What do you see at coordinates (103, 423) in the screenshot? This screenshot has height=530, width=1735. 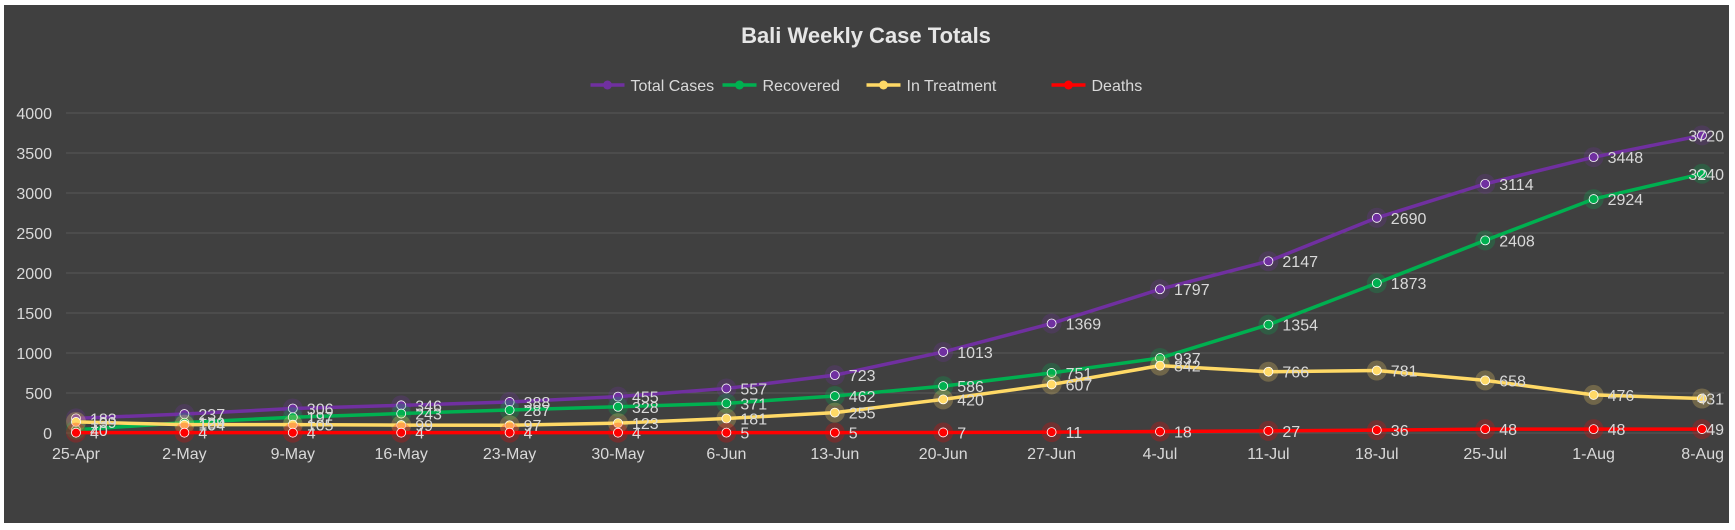 I see `data-label: 139` at bounding box center [103, 423].